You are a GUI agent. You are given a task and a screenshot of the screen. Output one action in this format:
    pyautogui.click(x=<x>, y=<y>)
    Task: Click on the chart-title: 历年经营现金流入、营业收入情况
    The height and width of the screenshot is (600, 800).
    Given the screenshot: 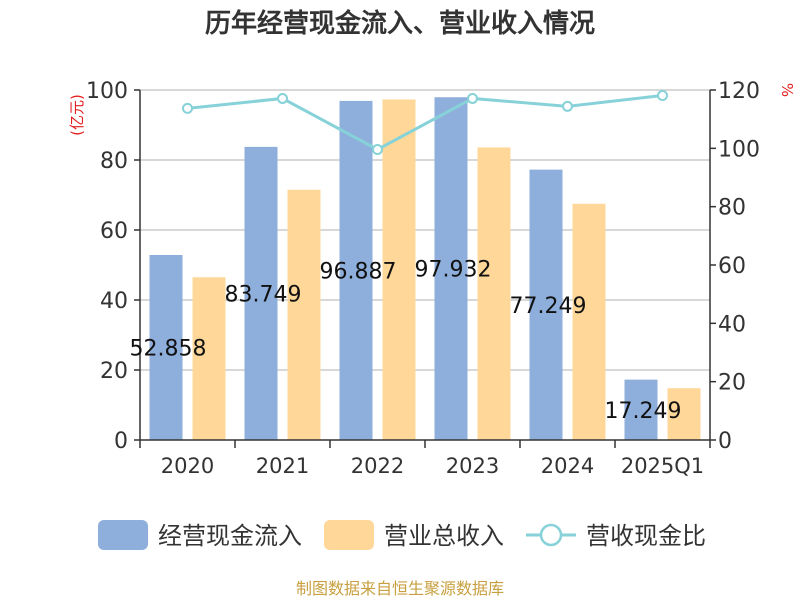 What is the action you would take?
    pyautogui.click(x=400, y=23)
    